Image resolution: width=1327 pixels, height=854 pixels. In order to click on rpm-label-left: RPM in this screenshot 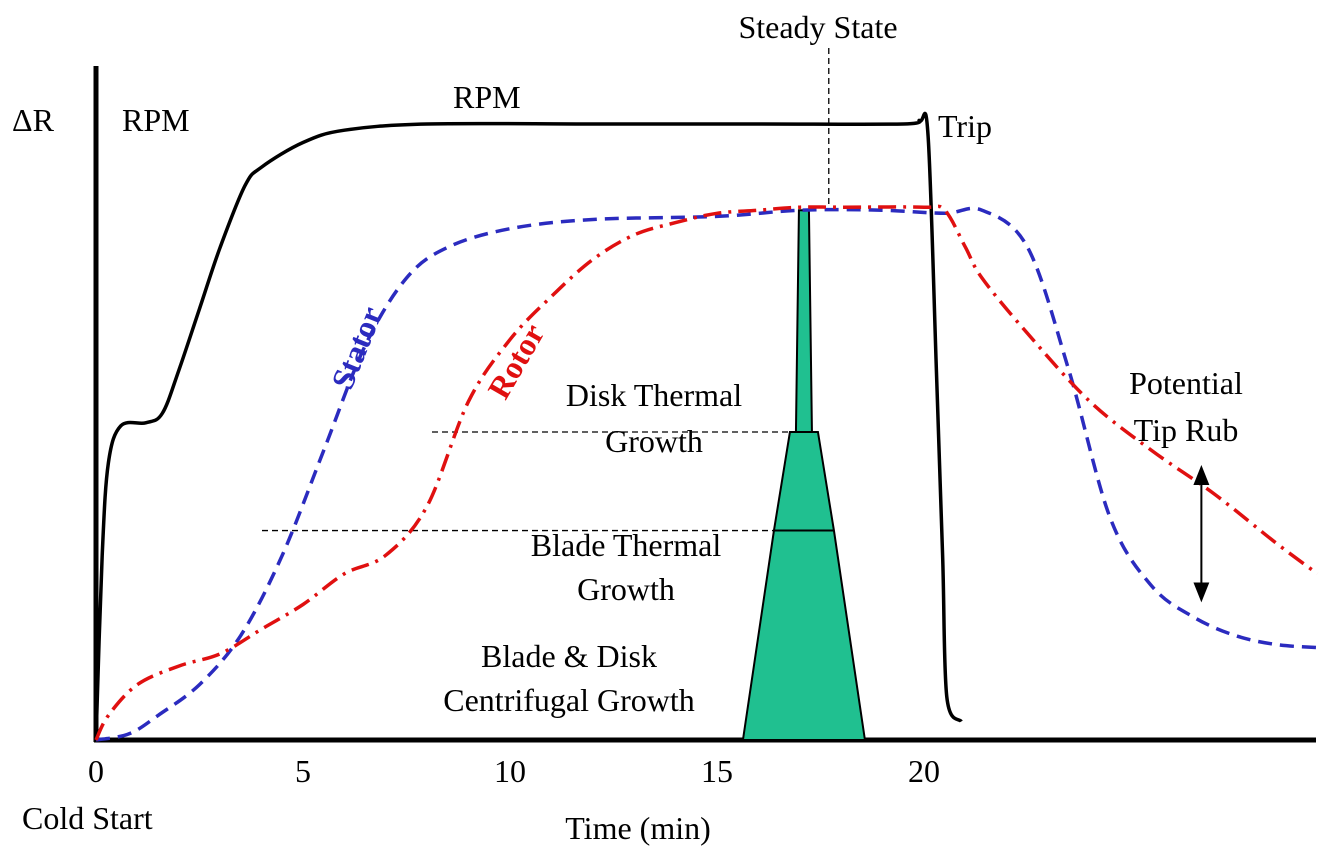, I will do `click(156, 120)`.